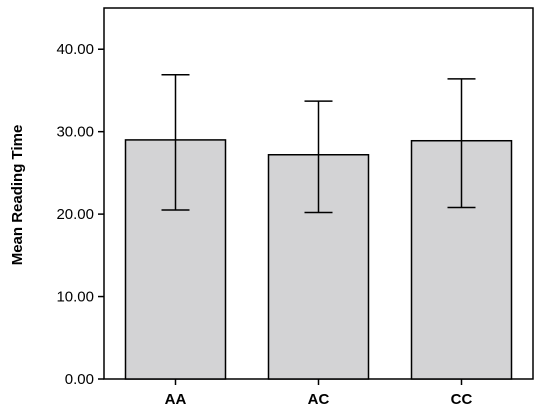 The height and width of the screenshot is (411, 550). I want to click on x-tick-label-ac: AC, so click(319, 399).